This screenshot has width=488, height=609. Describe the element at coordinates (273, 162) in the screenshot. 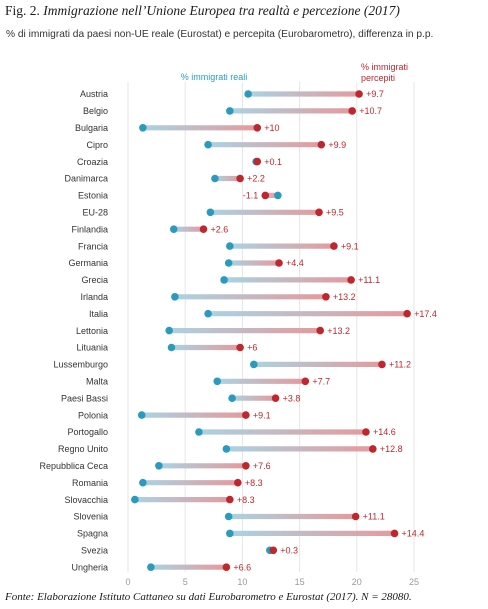

I see `difference-label: +0.1` at that location.